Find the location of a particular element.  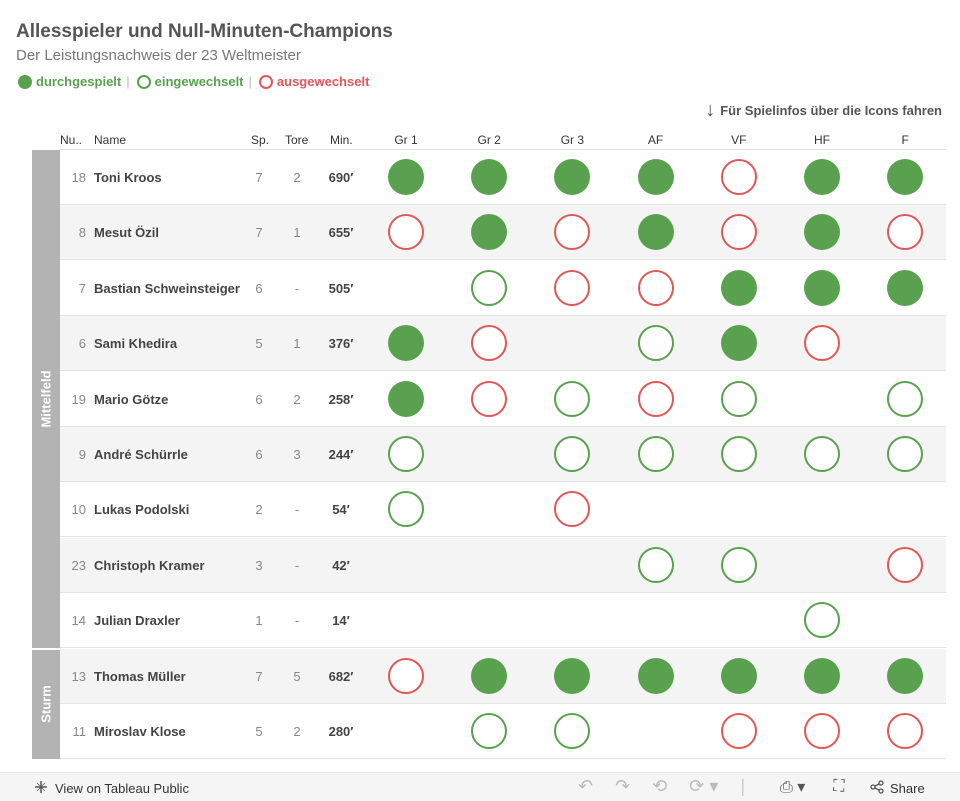

player-goals: 3 is located at coordinates (297, 454).